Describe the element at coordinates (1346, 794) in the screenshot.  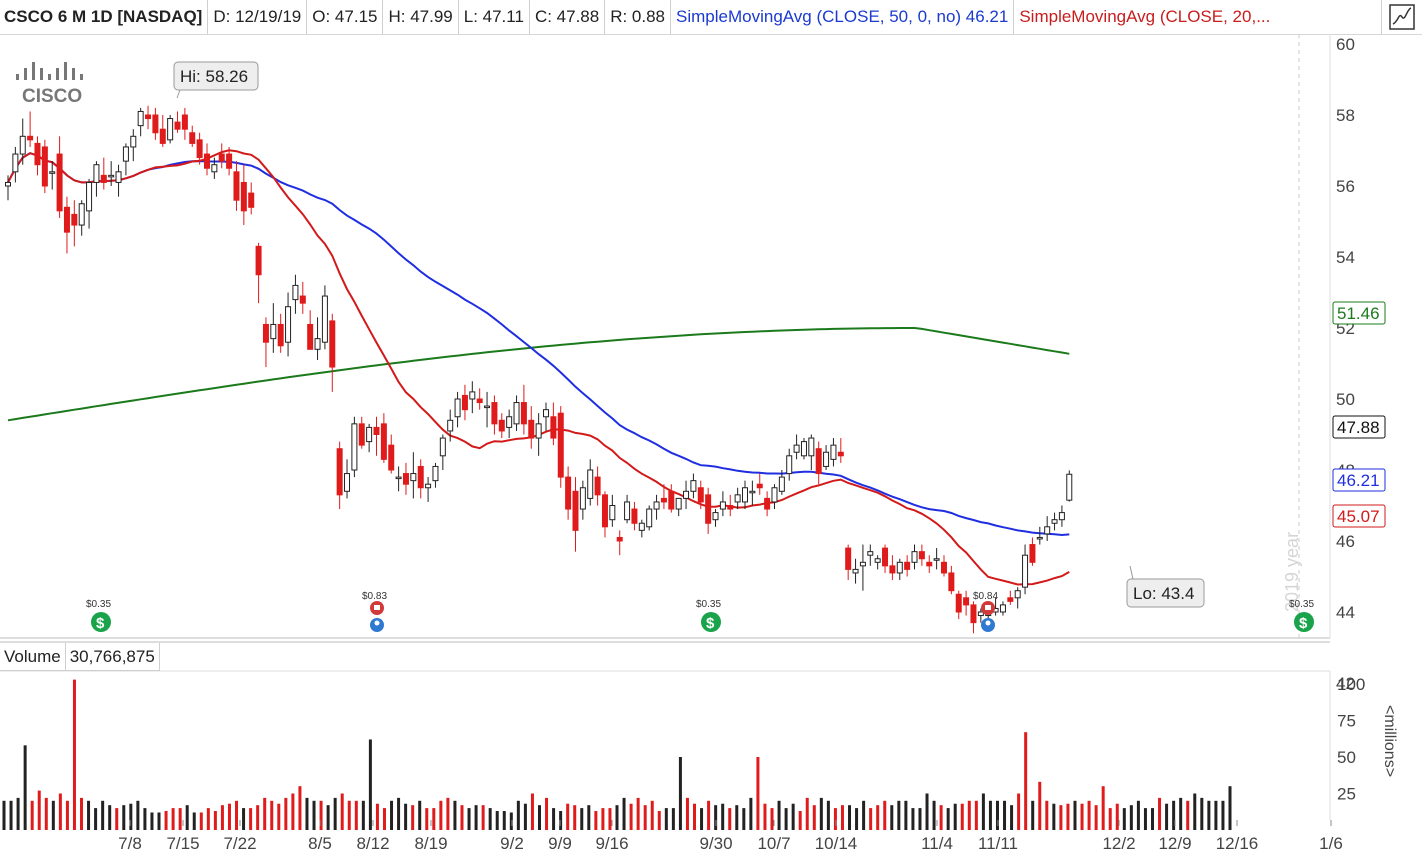
I see `volume-tick-label: 25` at that location.